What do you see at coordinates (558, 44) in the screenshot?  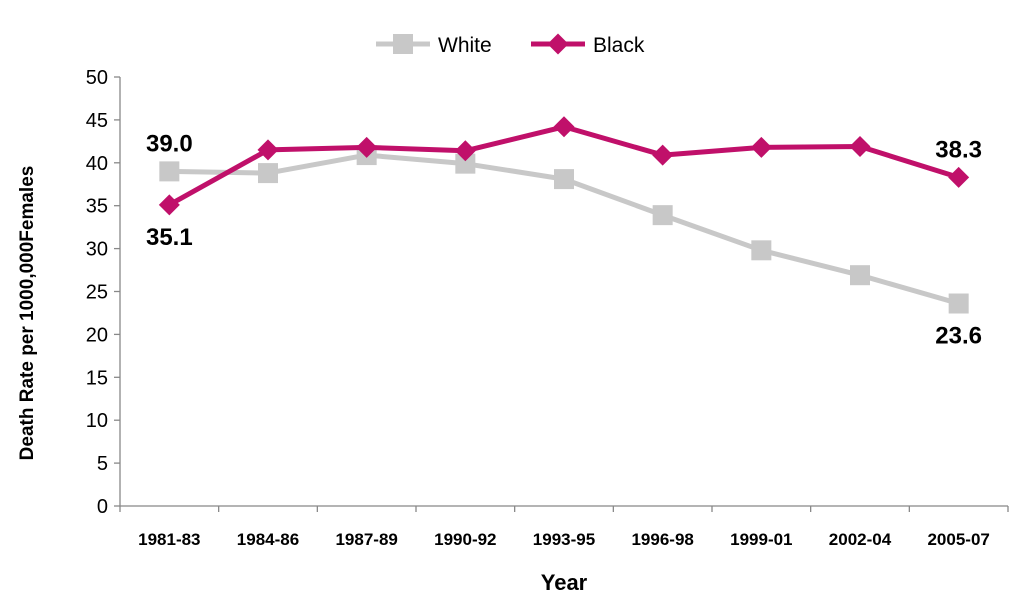 I see `legend-marker-black` at bounding box center [558, 44].